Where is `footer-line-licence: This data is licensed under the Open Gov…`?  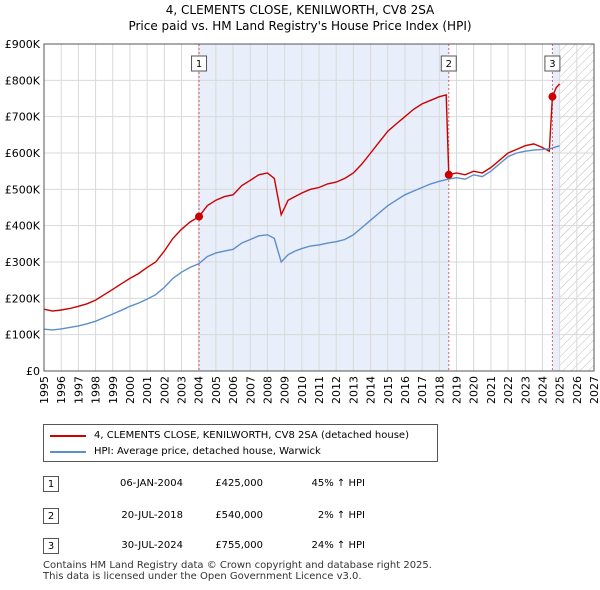 footer-line-licence: This data is licensed under the Open Gov… is located at coordinates (202, 576).